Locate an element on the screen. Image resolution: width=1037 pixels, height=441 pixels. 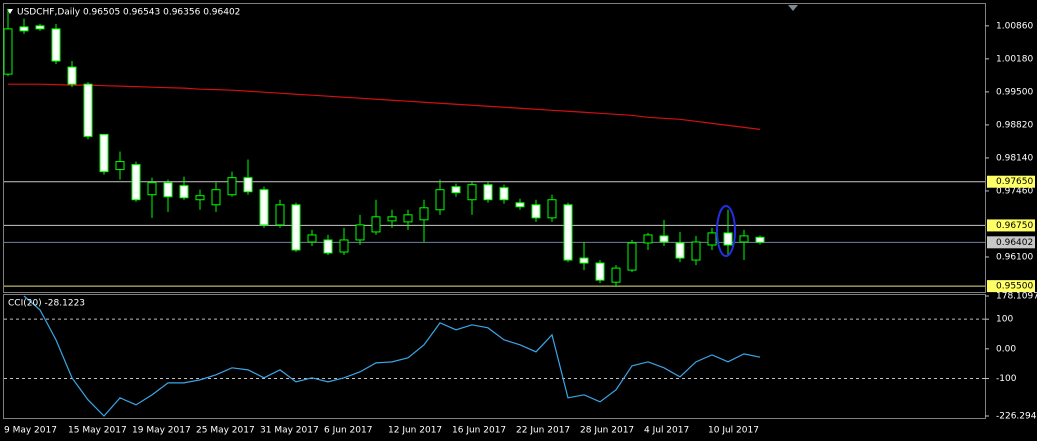
shift-marker is located at coordinates (793, 8).